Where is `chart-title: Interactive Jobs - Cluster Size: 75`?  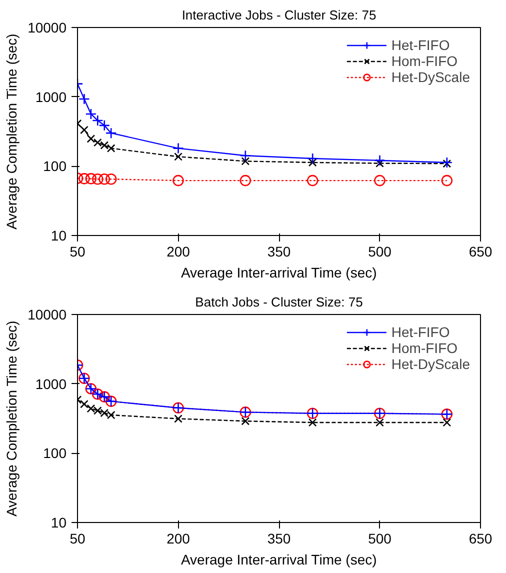
chart-title: Interactive Jobs - Cluster Size: 75 is located at coordinates (279, 15).